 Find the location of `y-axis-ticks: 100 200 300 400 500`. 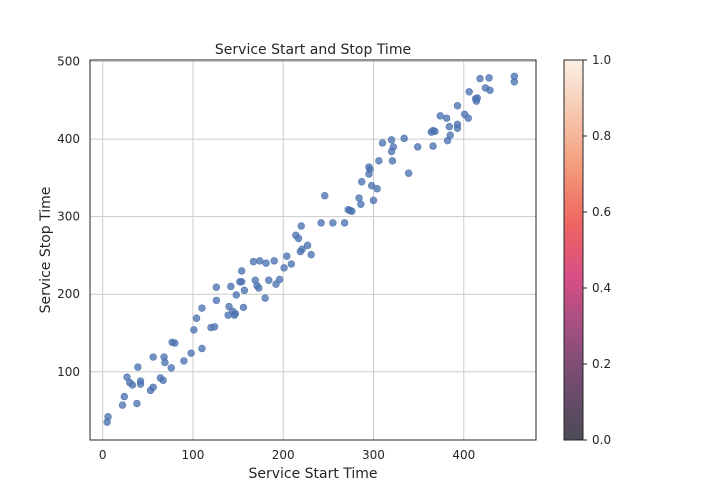

y-axis-ticks: 100 200 300 400 500 is located at coordinates (68, 217).